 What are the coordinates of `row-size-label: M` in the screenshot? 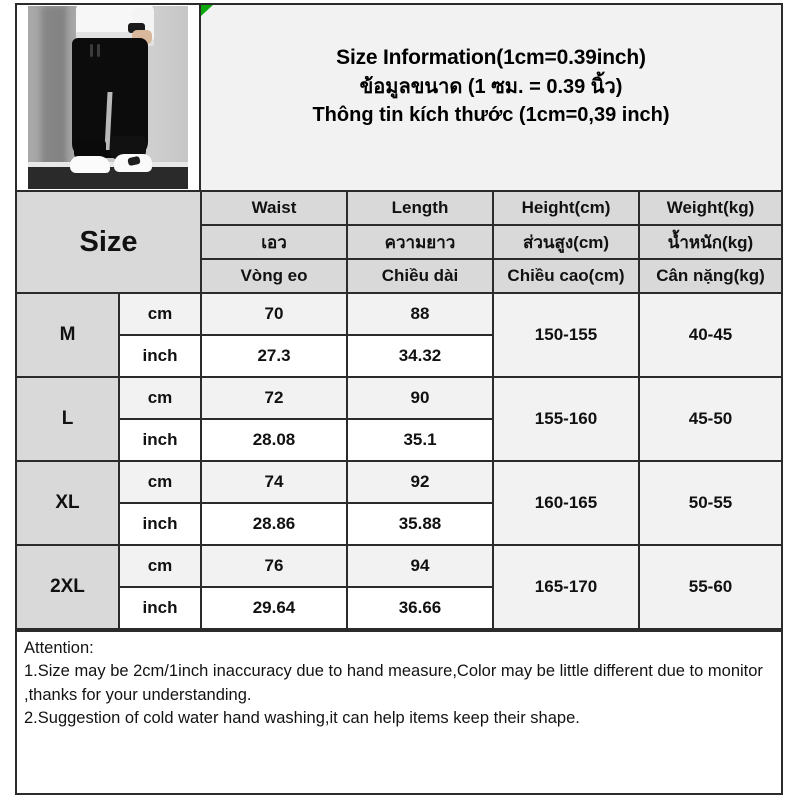 It's located at (68, 335).